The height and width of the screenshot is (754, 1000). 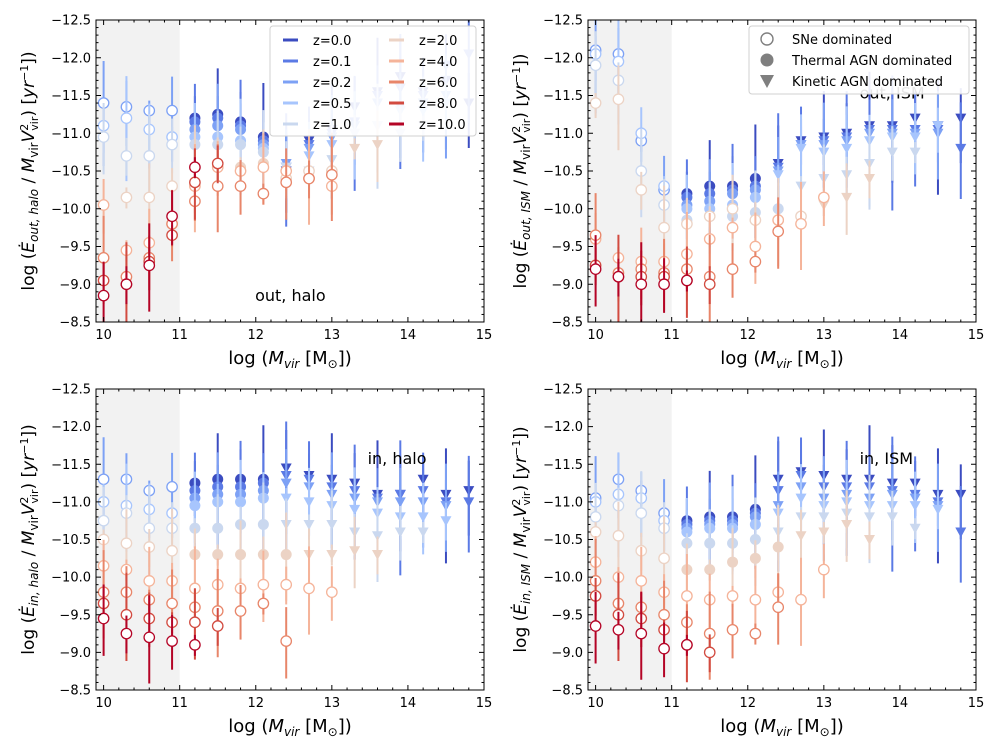 I want to click on y-axis-label: log (Ėout, halo / MvirV2vir) [yr−1]), so click(x=29, y=170).